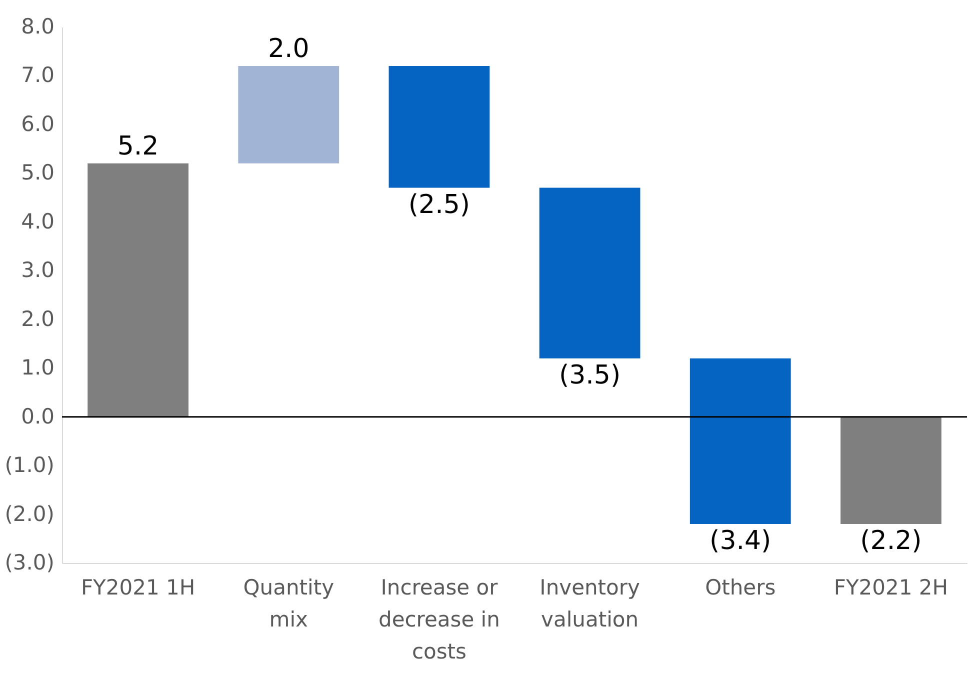 The height and width of the screenshot is (674, 978). Describe the element at coordinates (740, 588) in the screenshot. I see `x-tick-label: Others` at that location.